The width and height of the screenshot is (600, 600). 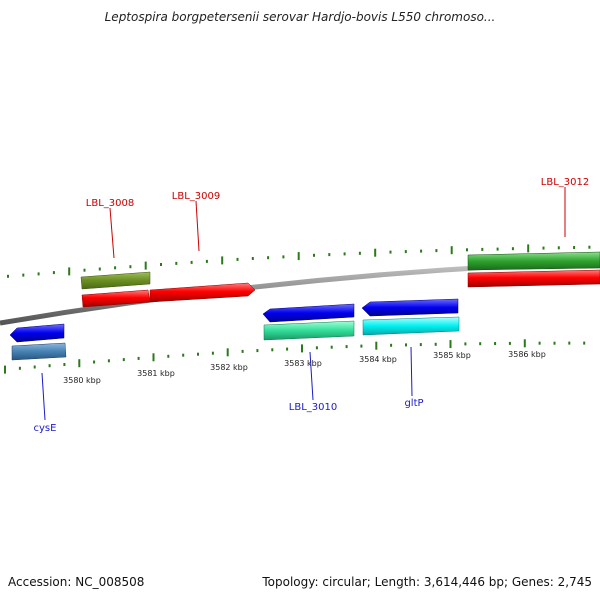 What do you see at coordinates (411, 371) in the screenshot?
I see `leader-gltp` at bounding box center [411, 371].